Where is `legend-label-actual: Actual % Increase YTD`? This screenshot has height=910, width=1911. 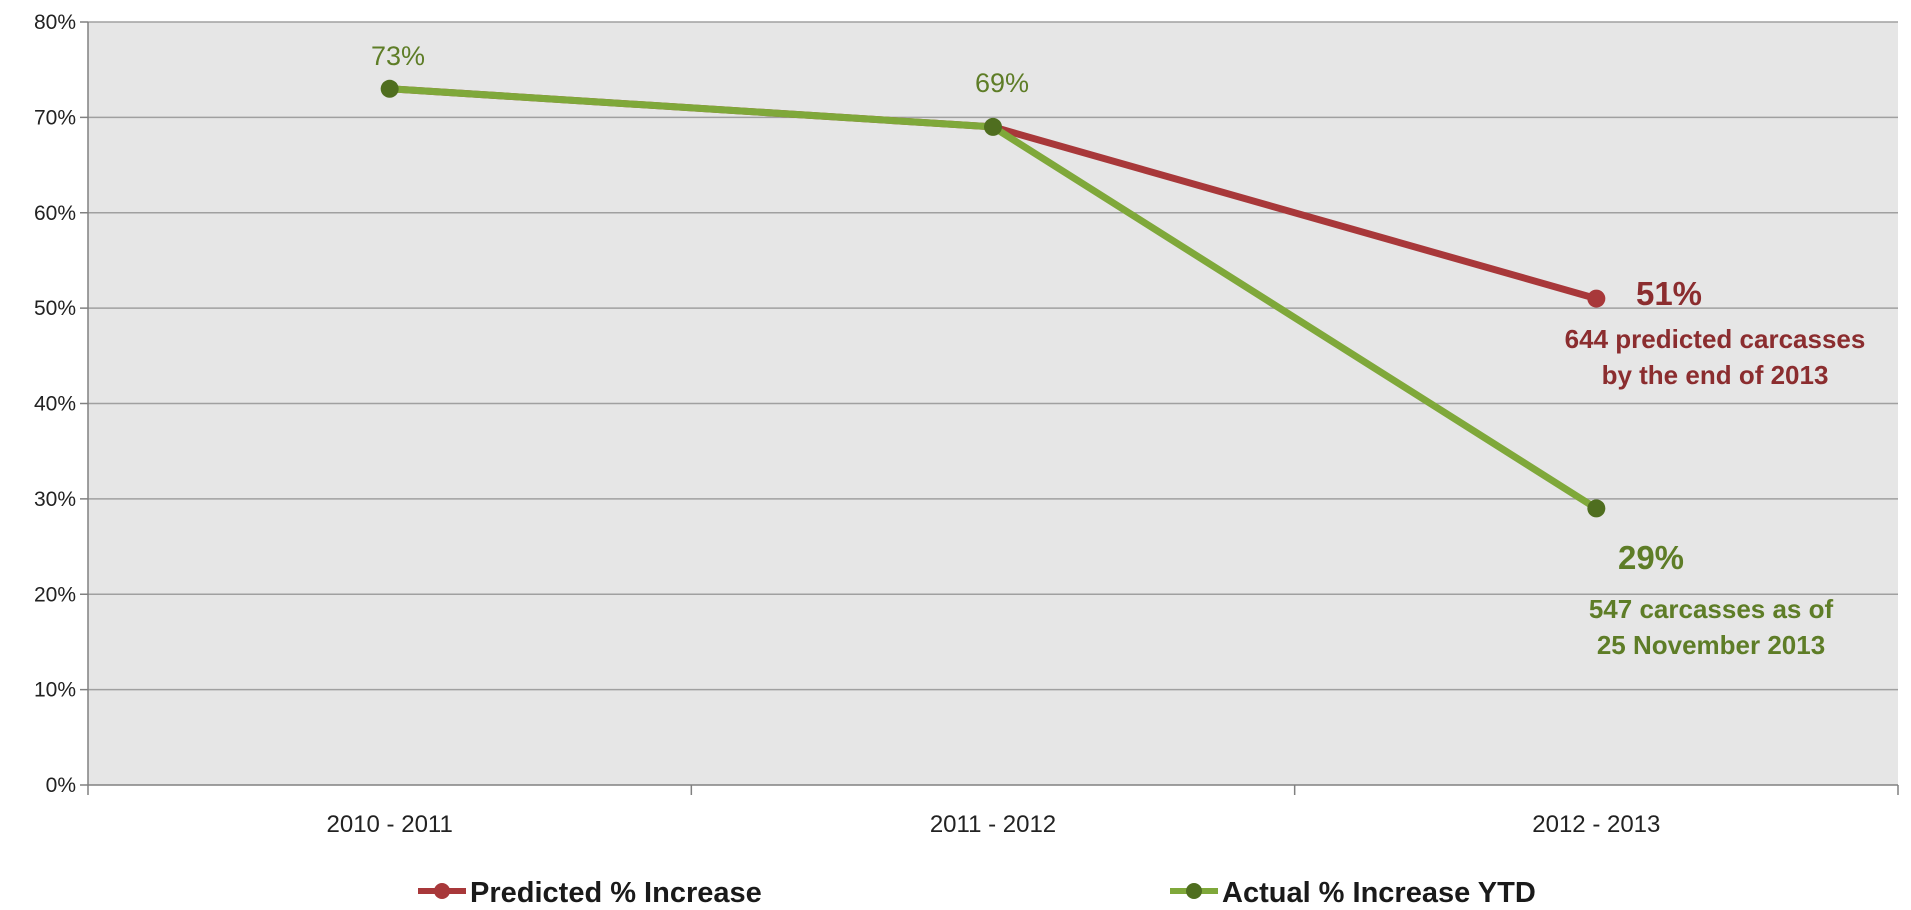
legend-label-actual: Actual % Increase YTD is located at coordinates (1379, 893).